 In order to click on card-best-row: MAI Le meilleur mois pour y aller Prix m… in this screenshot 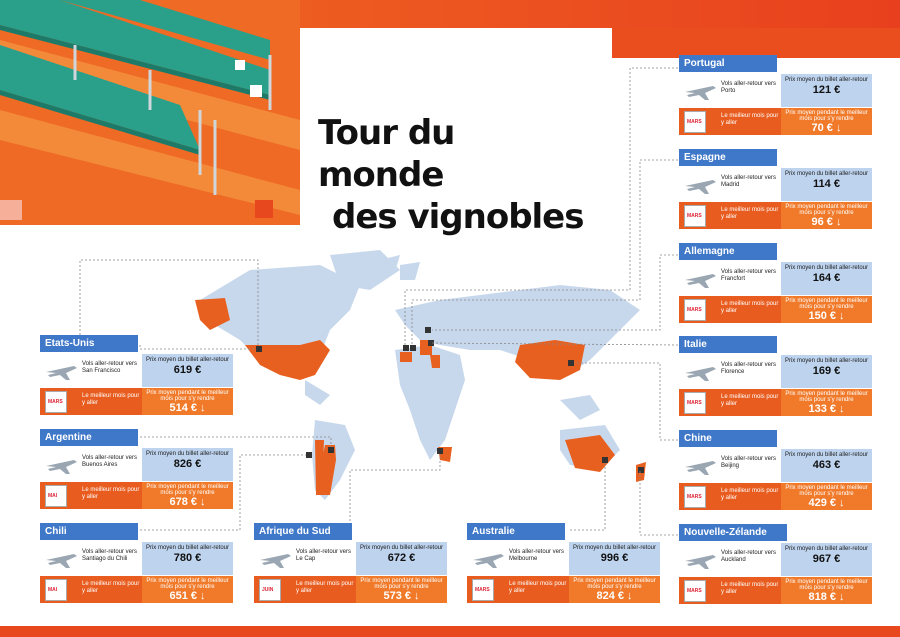, I will do `click(136, 495)`.